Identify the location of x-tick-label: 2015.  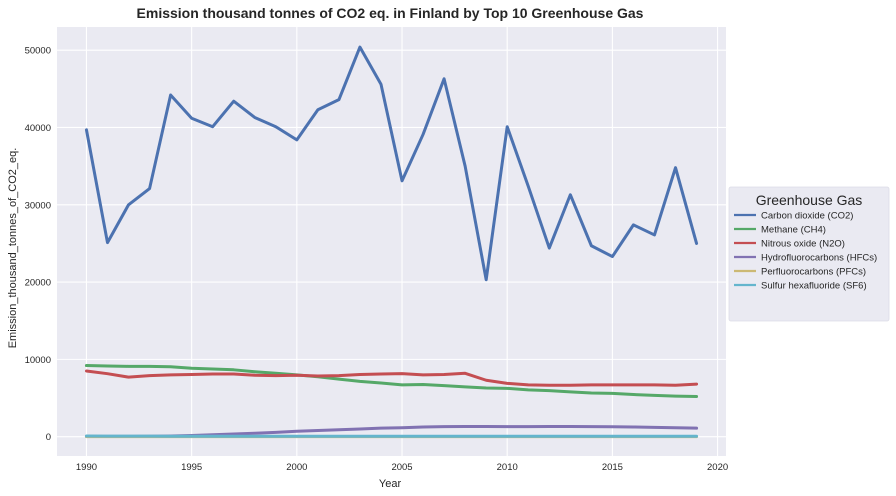
(612, 467).